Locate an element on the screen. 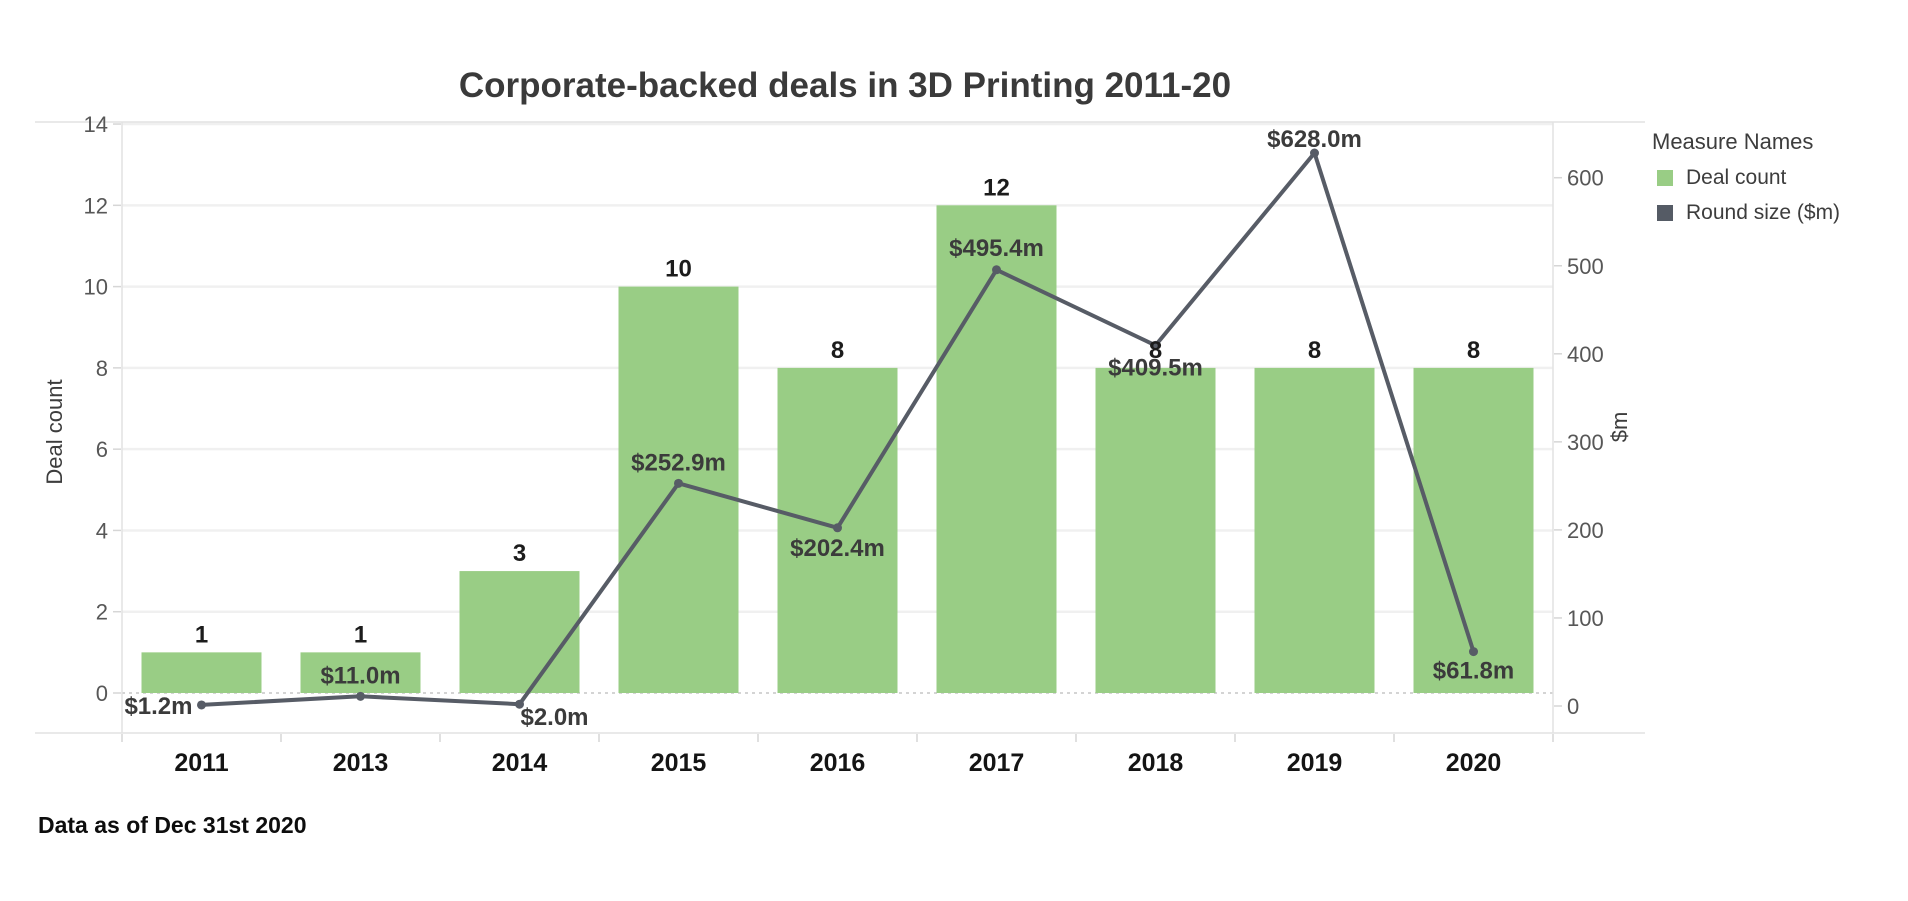 The height and width of the screenshot is (901, 1908). bar-2014 is located at coordinates (519, 632).